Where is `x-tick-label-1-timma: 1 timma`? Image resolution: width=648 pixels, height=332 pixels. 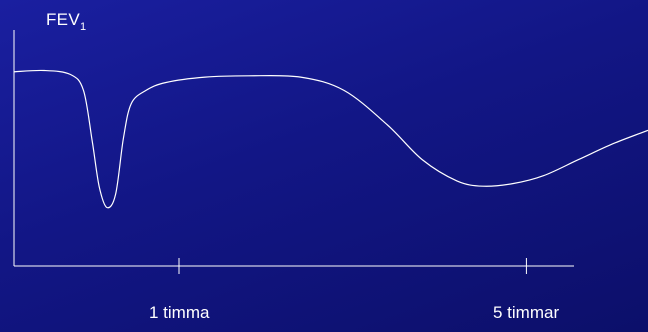
x-tick-label-1-timma: 1 timma is located at coordinates (179, 312).